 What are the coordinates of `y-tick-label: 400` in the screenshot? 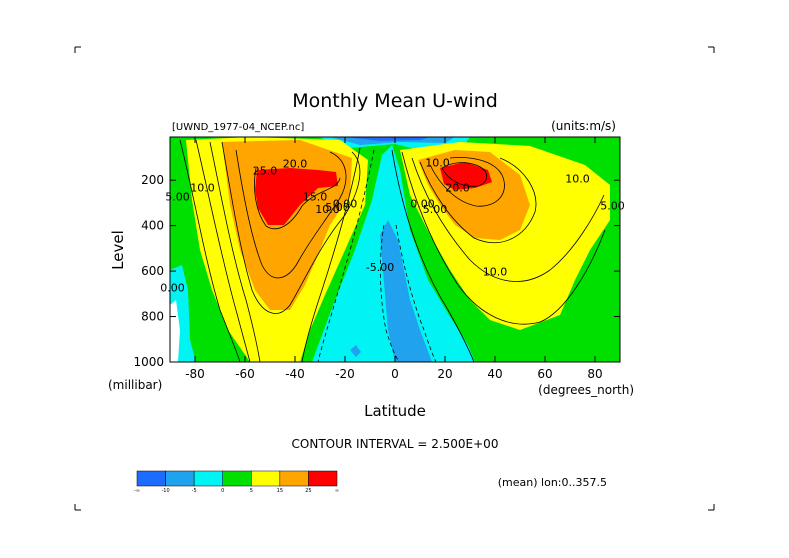 It's located at (152, 226).